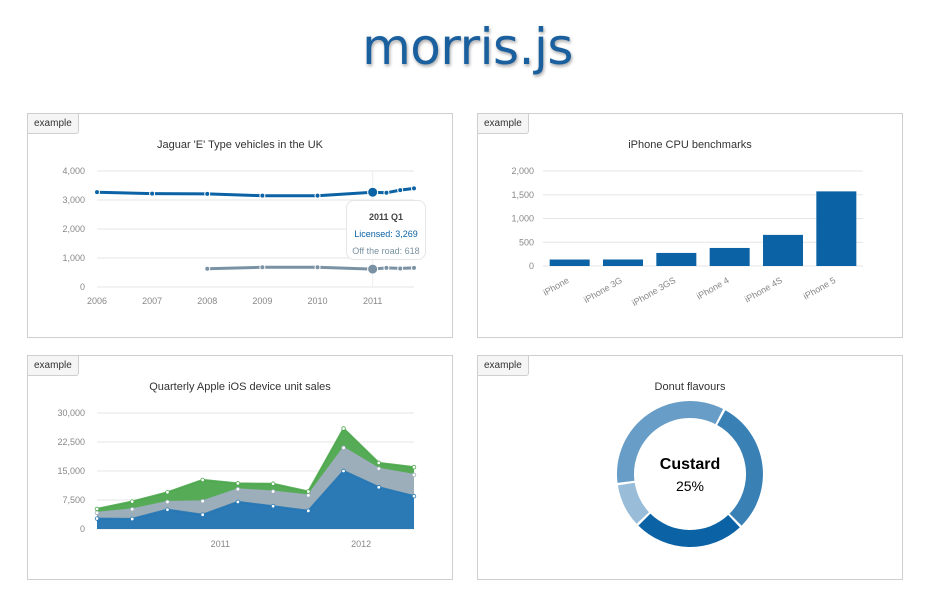 The height and width of the screenshot is (612, 935). Describe the element at coordinates (262, 301) in the screenshot. I see `x-tick-label: 2009` at that location.